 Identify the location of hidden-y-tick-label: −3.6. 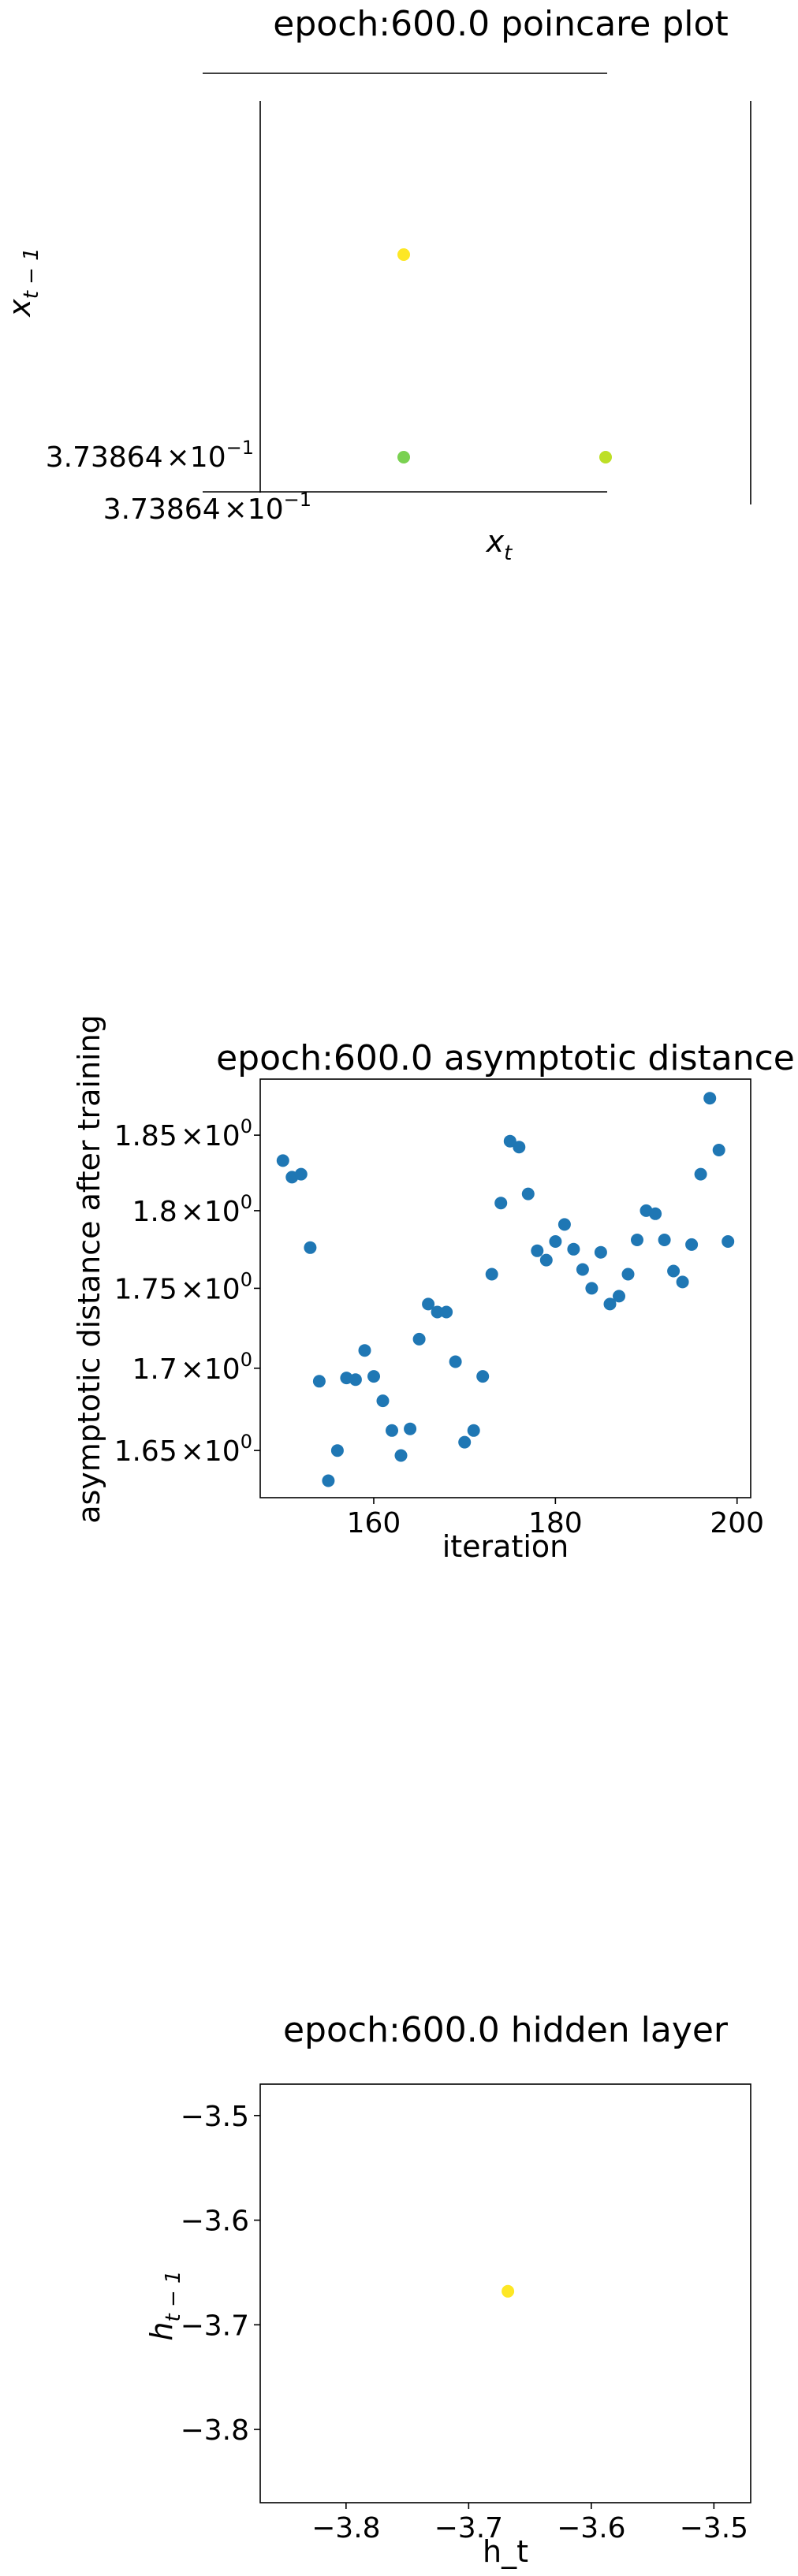
(215, 2222).